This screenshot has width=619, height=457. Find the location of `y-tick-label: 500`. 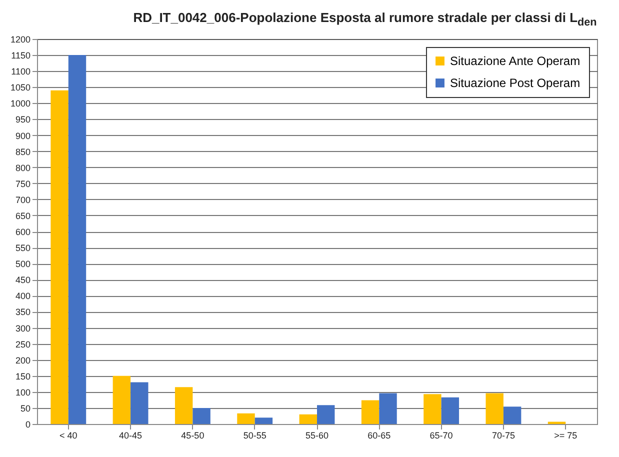

y-tick-label: 500 is located at coordinates (22, 264).